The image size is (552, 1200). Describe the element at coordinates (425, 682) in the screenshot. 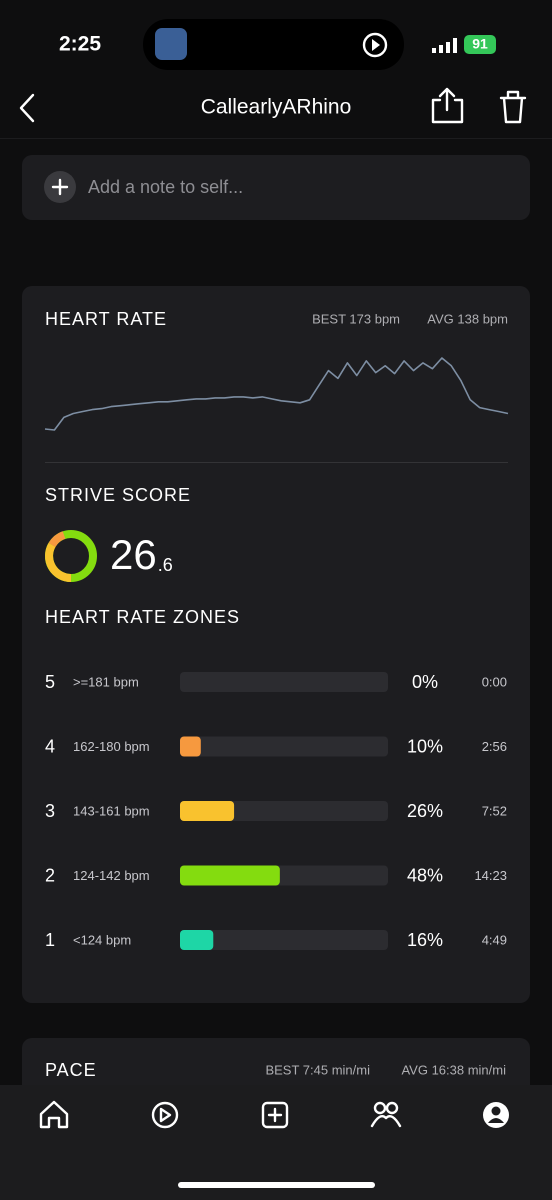

I see `zone-percent: 0%` at that location.